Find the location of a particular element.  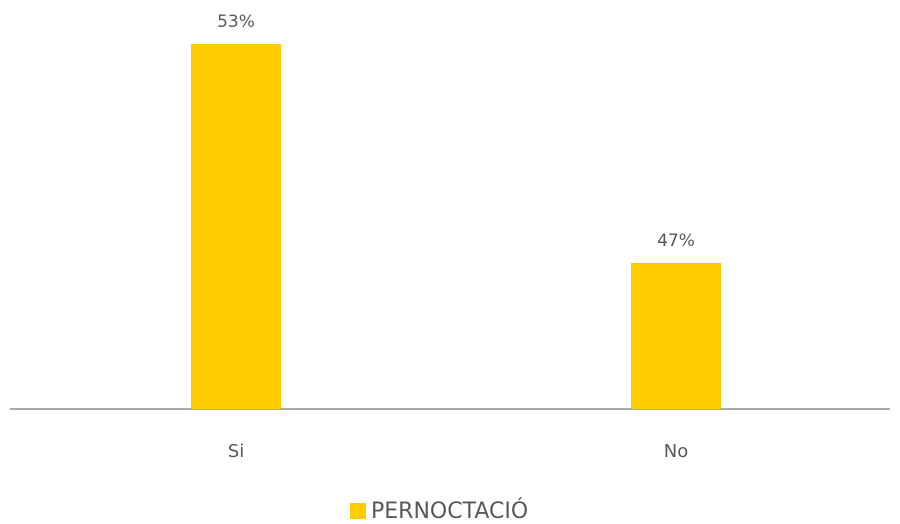

legend-swatch is located at coordinates (358, 511).